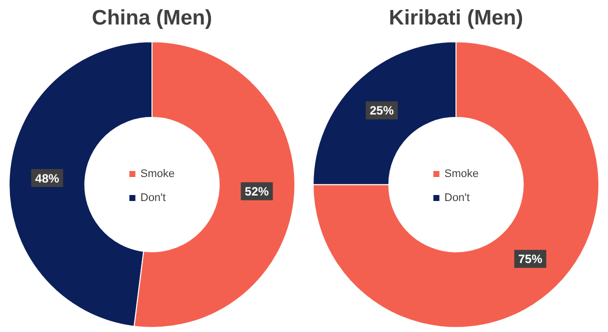 This screenshot has width=608, height=332. What do you see at coordinates (382, 111) in the screenshot?
I see `data-label: 25%` at bounding box center [382, 111].